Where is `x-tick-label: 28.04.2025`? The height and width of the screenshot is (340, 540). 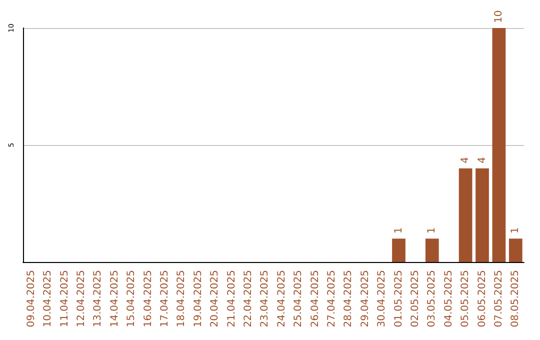
x-tick-label: 28.04.2025 is located at coordinates (348, 299).